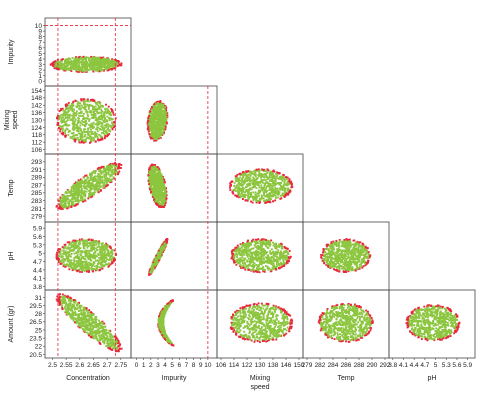 The height and width of the screenshot is (401, 500). What do you see at coordinates (174, 324) in the screenshot?
I see `cell-frame-amount-impurity` at bounding box center [174, 324].